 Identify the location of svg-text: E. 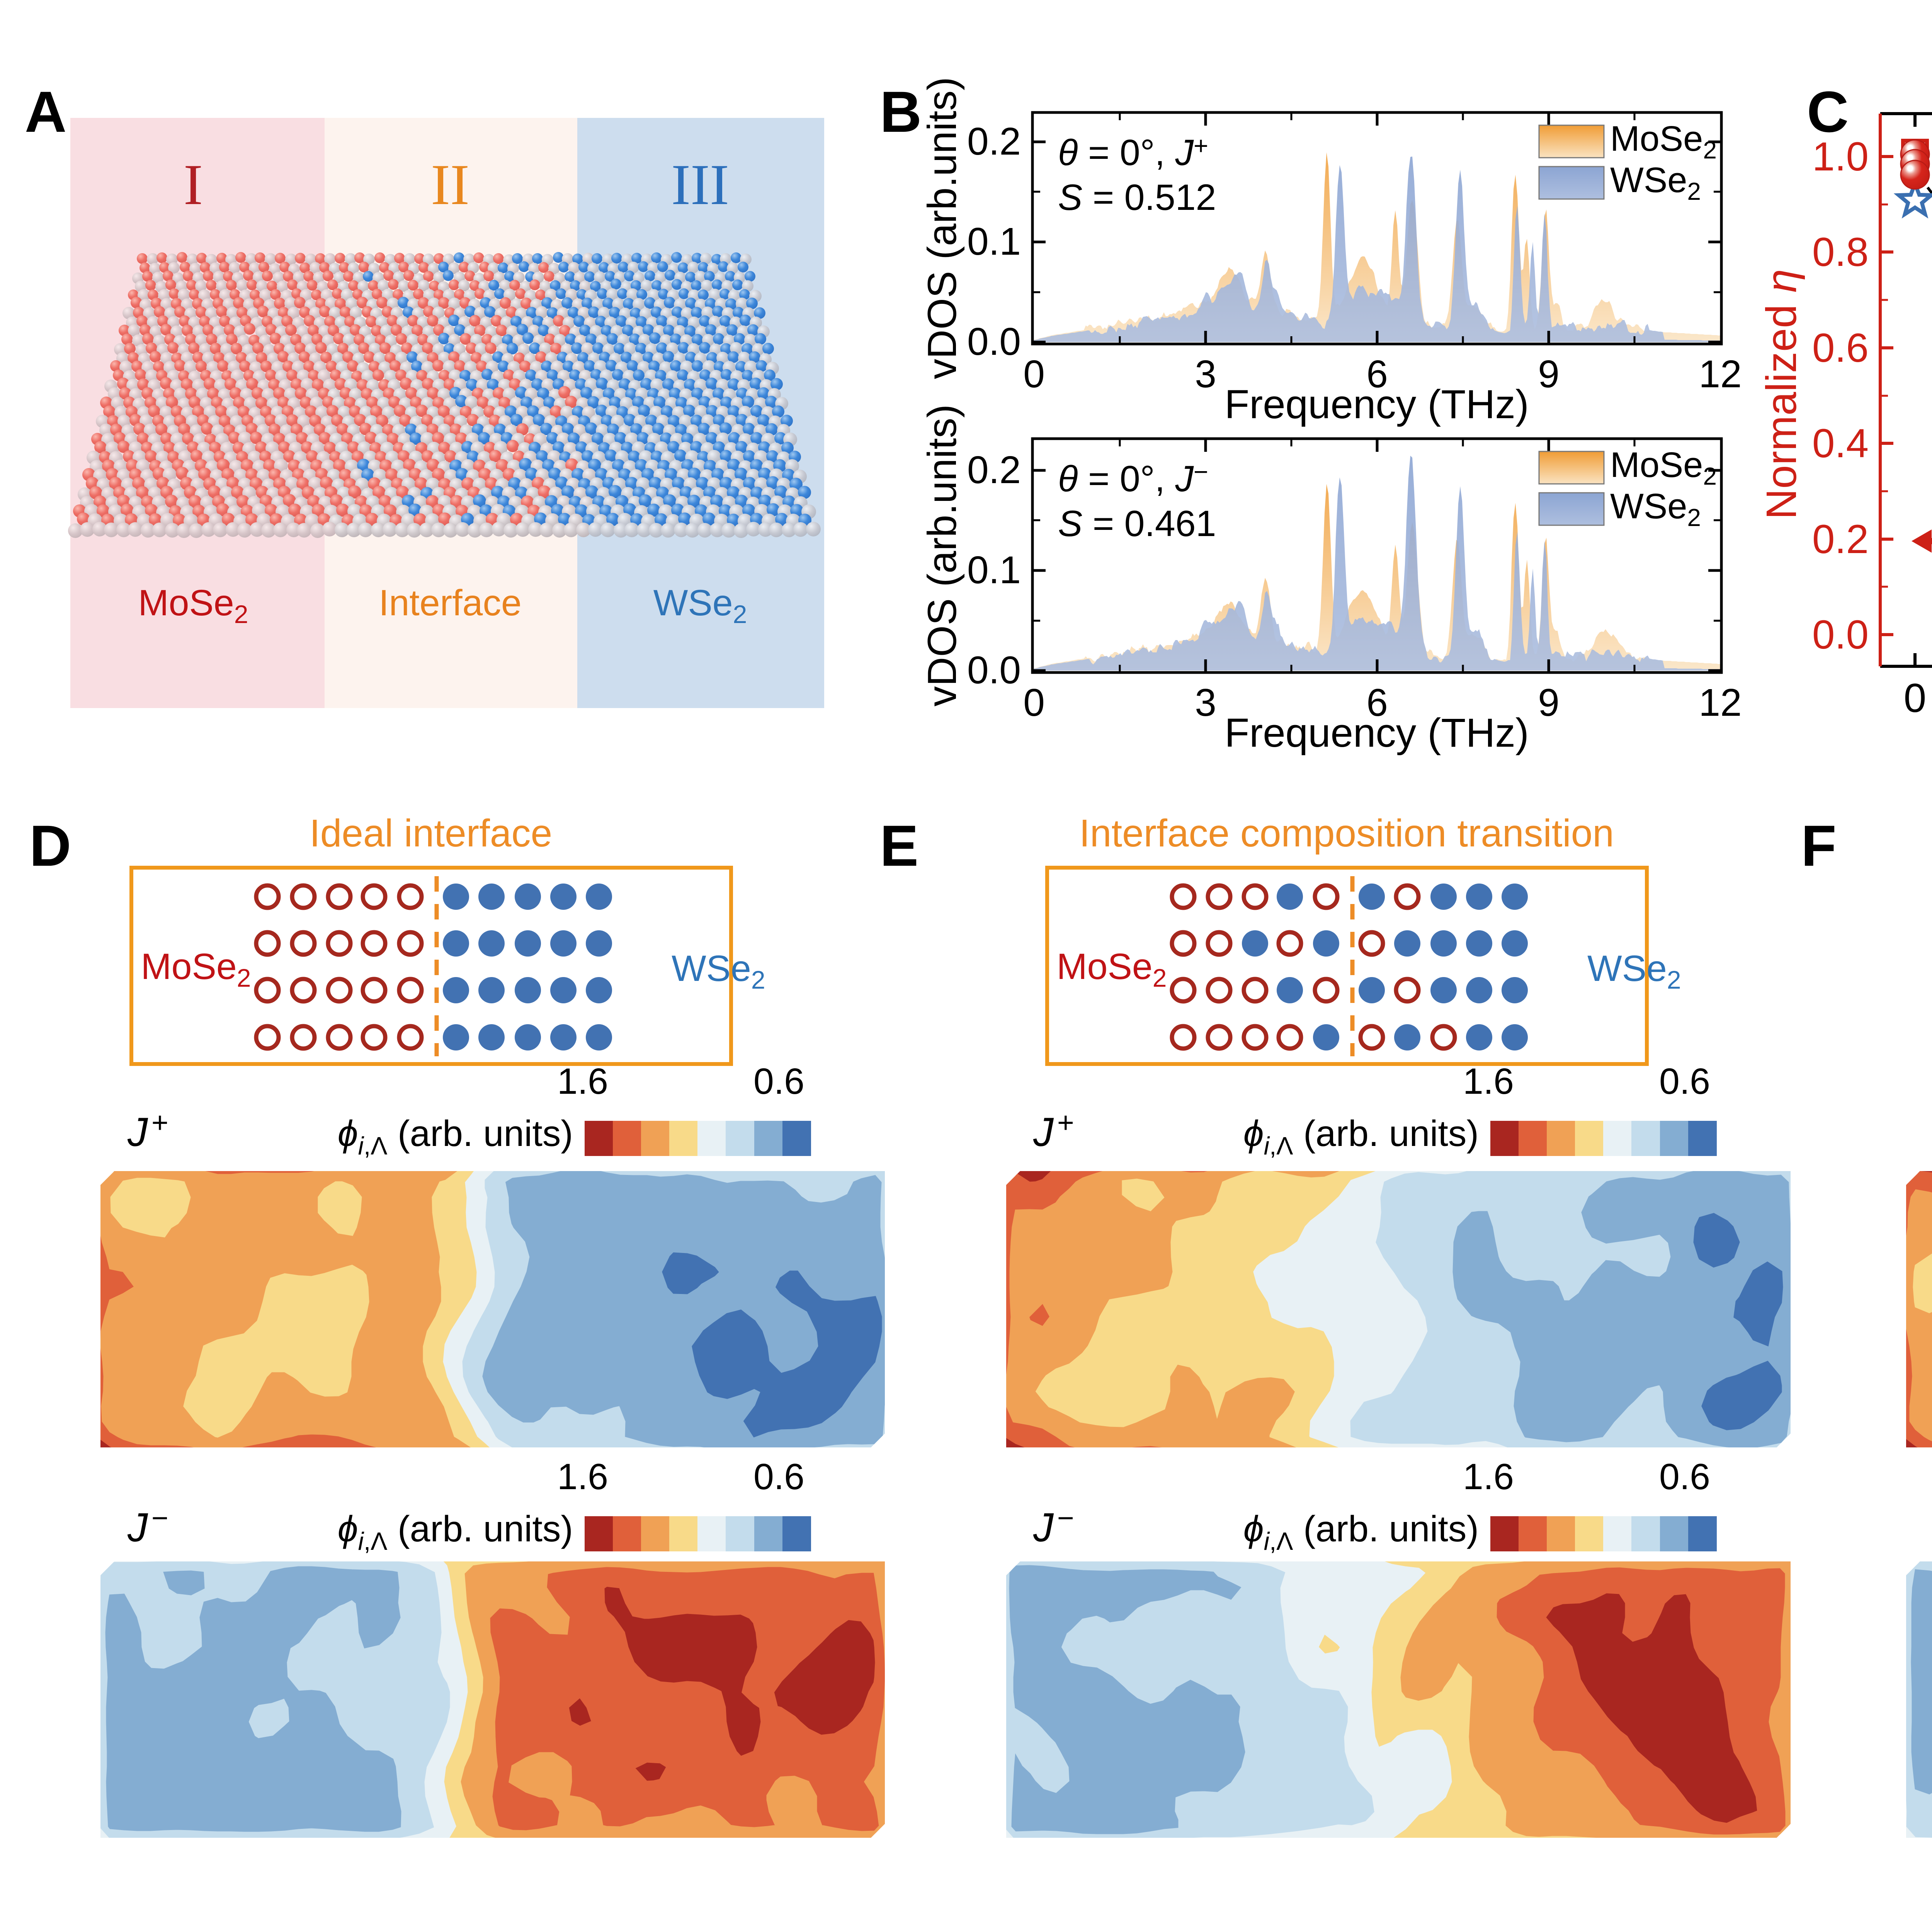
(899, 845).